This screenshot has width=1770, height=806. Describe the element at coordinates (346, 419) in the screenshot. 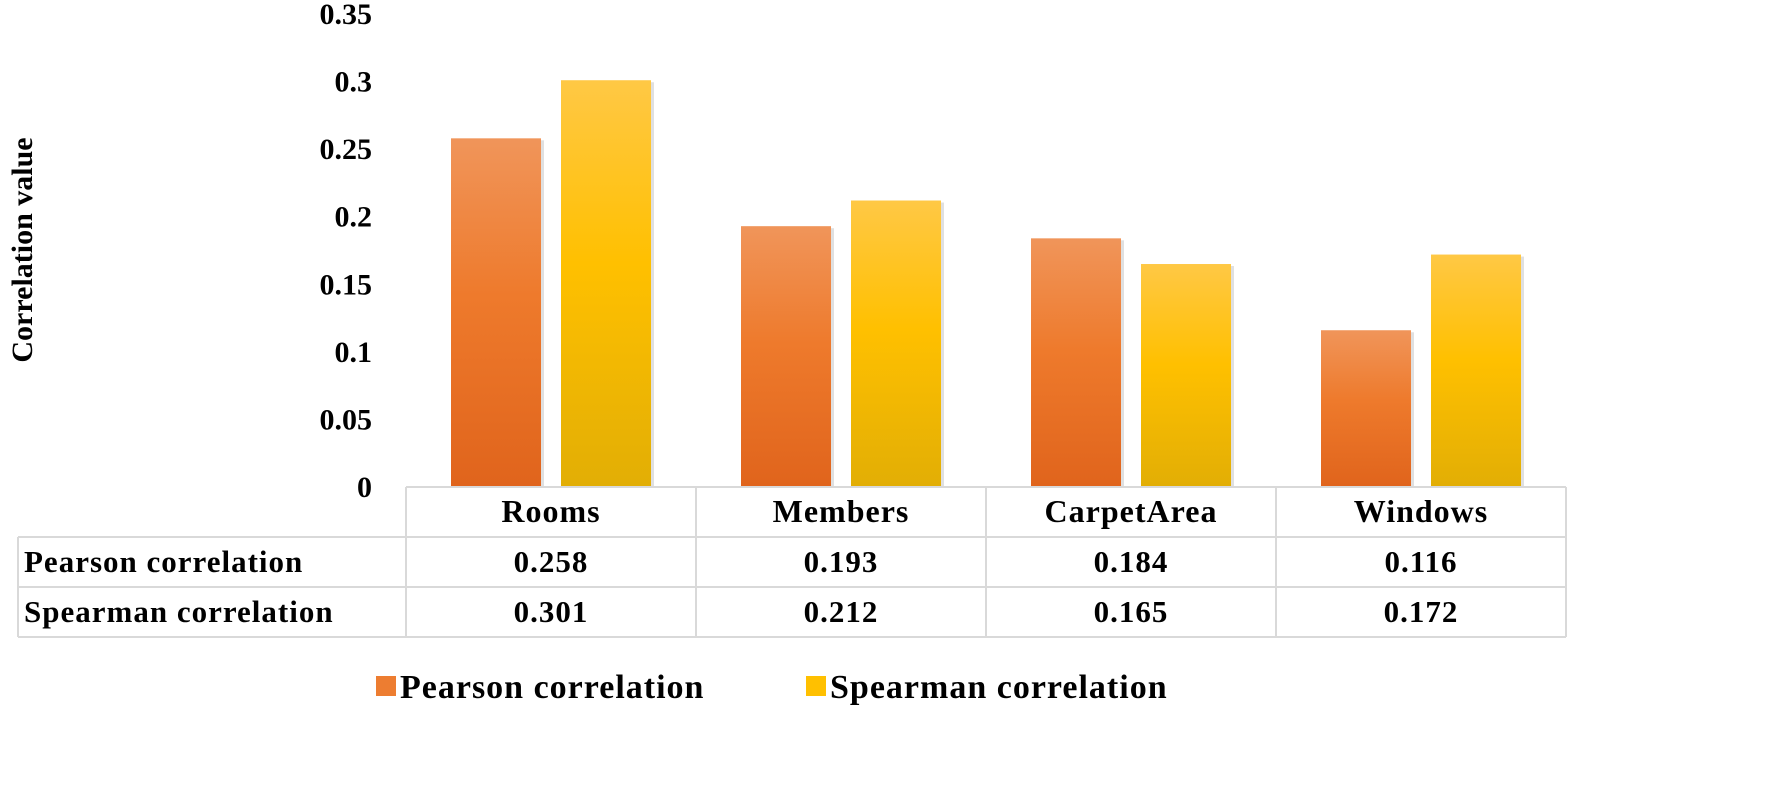

I see `y-tick-label: 0.05` at that location.